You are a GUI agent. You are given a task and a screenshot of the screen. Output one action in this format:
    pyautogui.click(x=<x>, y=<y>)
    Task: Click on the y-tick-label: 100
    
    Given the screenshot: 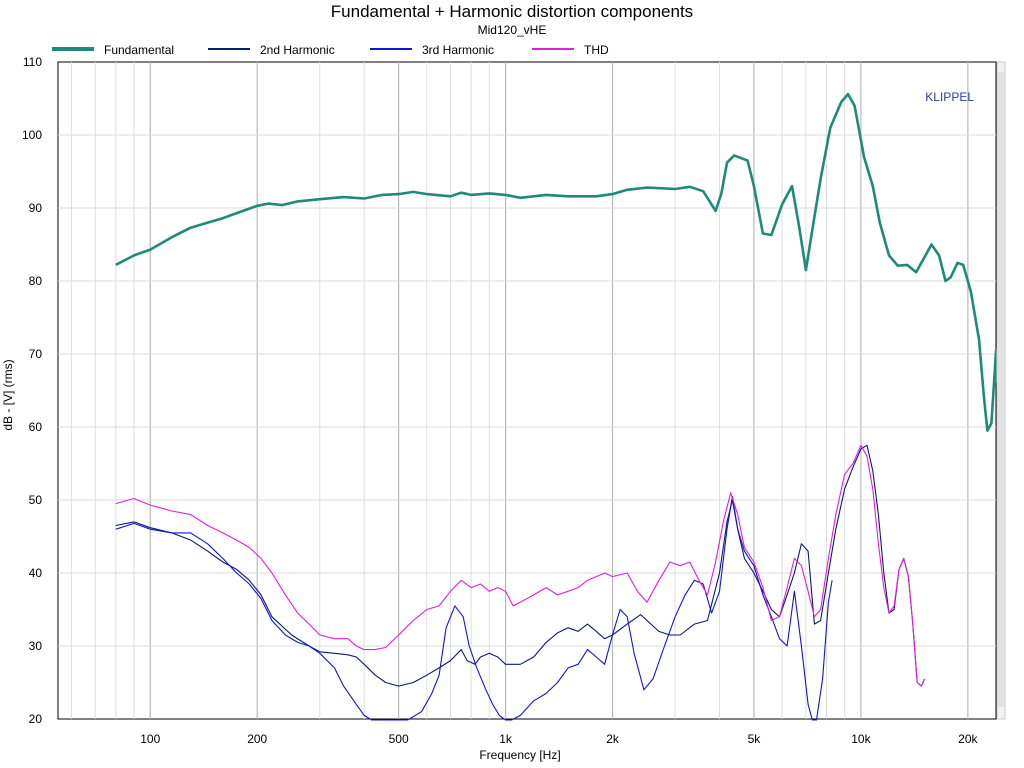 What is the action you would take?
    pyautogui.click(x=32, y=135)
    